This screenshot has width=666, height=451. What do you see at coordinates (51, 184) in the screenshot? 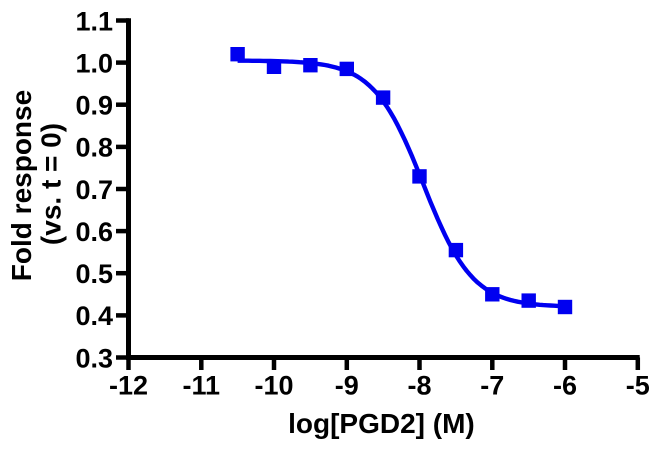
I see `svg-text: (vs. t = 0)` at bounding box center [51, 184].